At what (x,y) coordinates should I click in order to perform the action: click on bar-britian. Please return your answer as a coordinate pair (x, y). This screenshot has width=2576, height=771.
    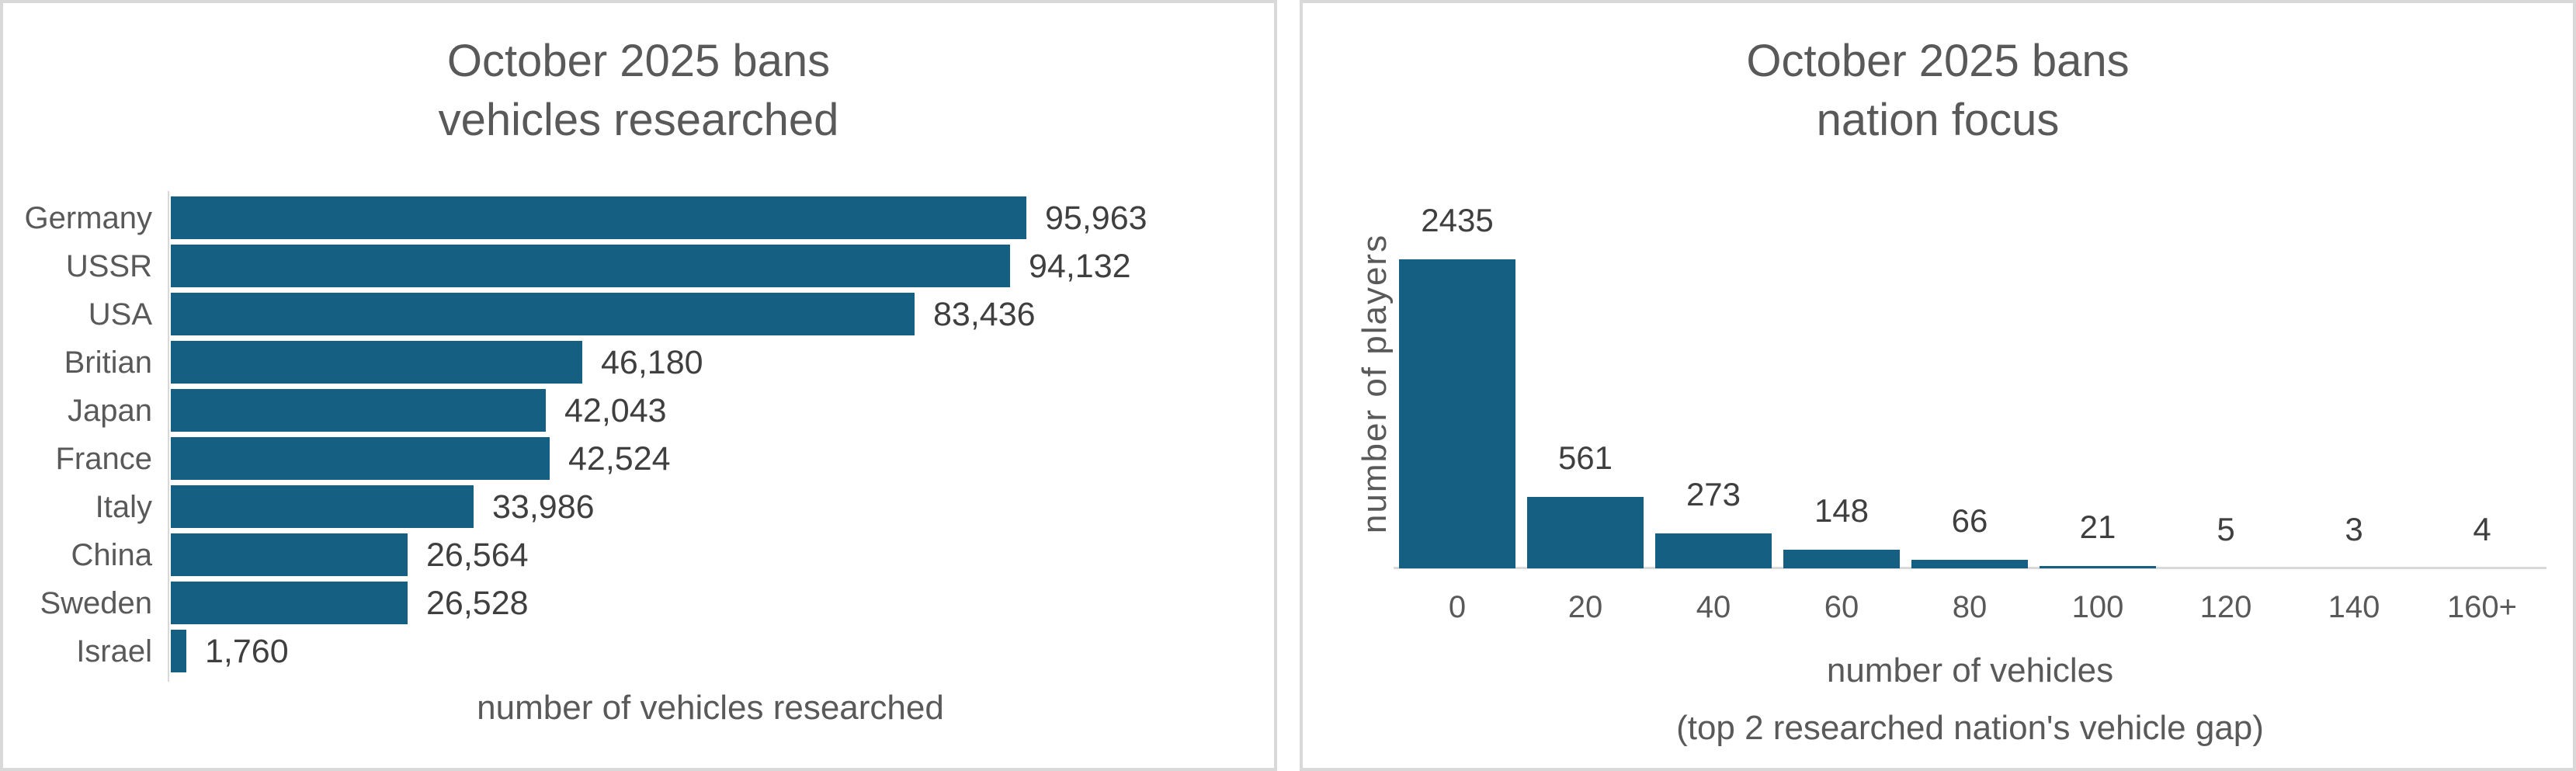
    Looking at the image, I should click on (376, 363).